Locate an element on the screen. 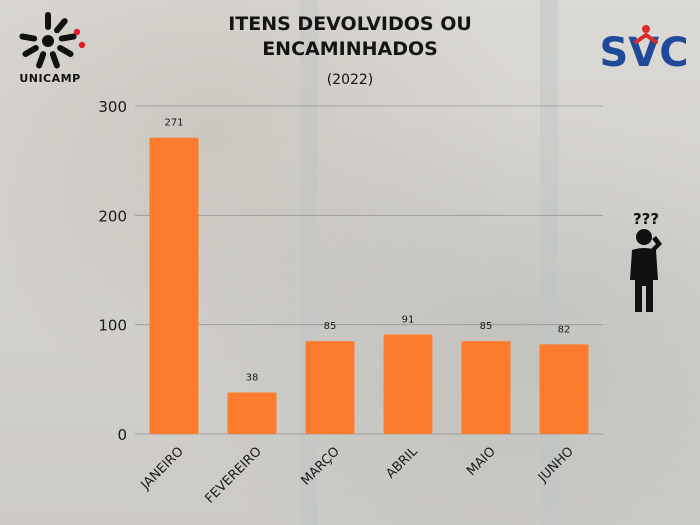 This screenshot has width=700, height=525. unicamp-logo-icon is located at coordinates (52, 40).